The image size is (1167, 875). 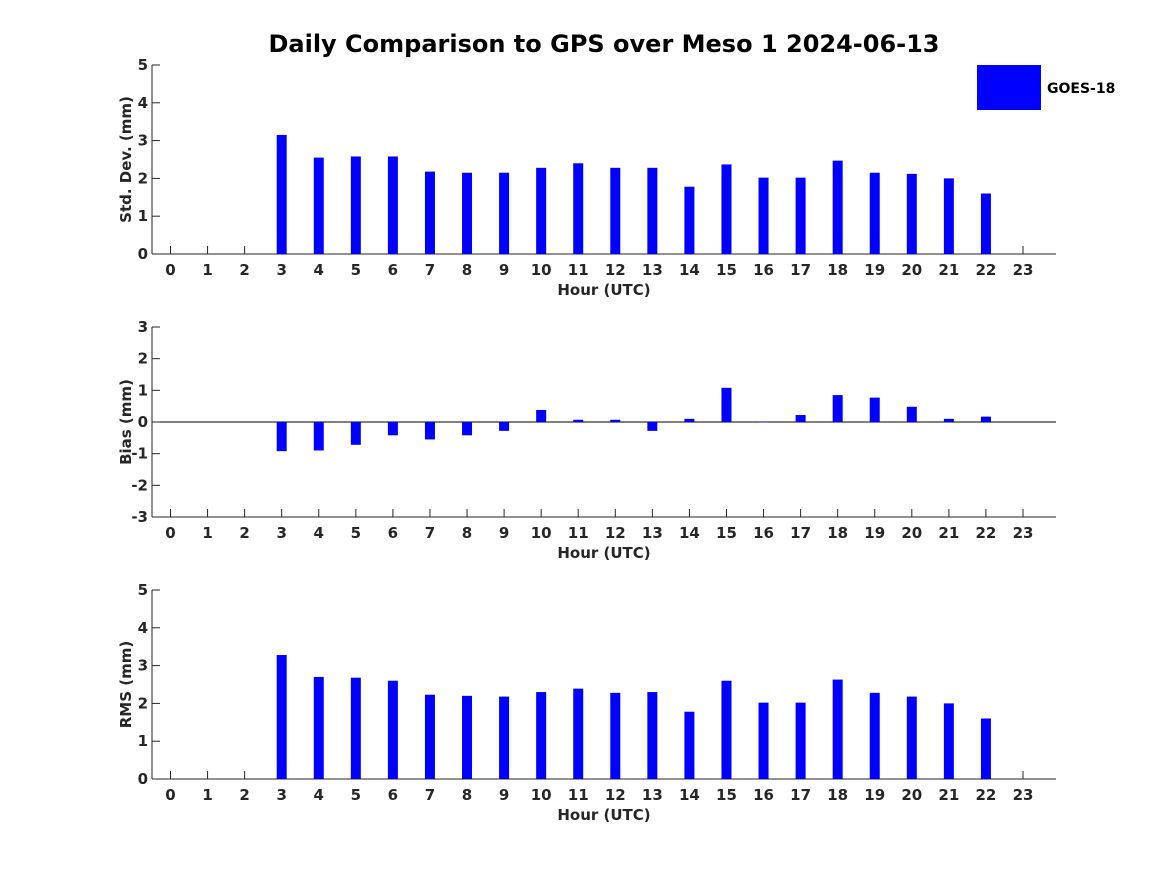 What do you see at coordinates (143, 254) in the screenshot?
I see `y-tick-label: 0` at bounding box center [143, 254].